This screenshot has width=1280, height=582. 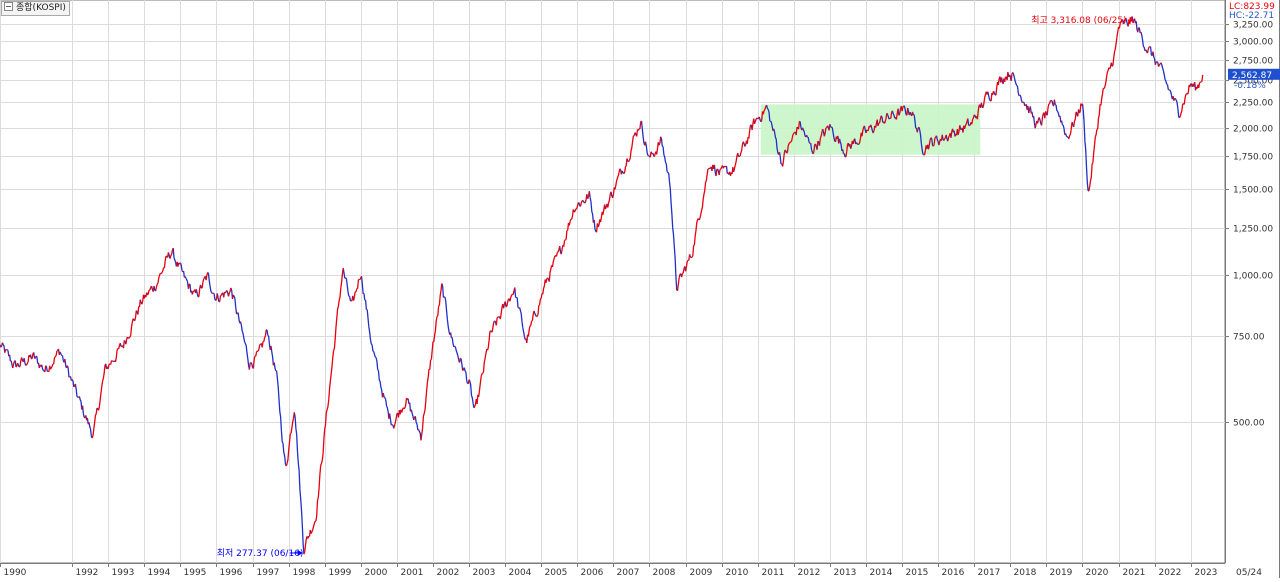 I want to click on x-tick-label: 2015, so click(x=917, y=573).